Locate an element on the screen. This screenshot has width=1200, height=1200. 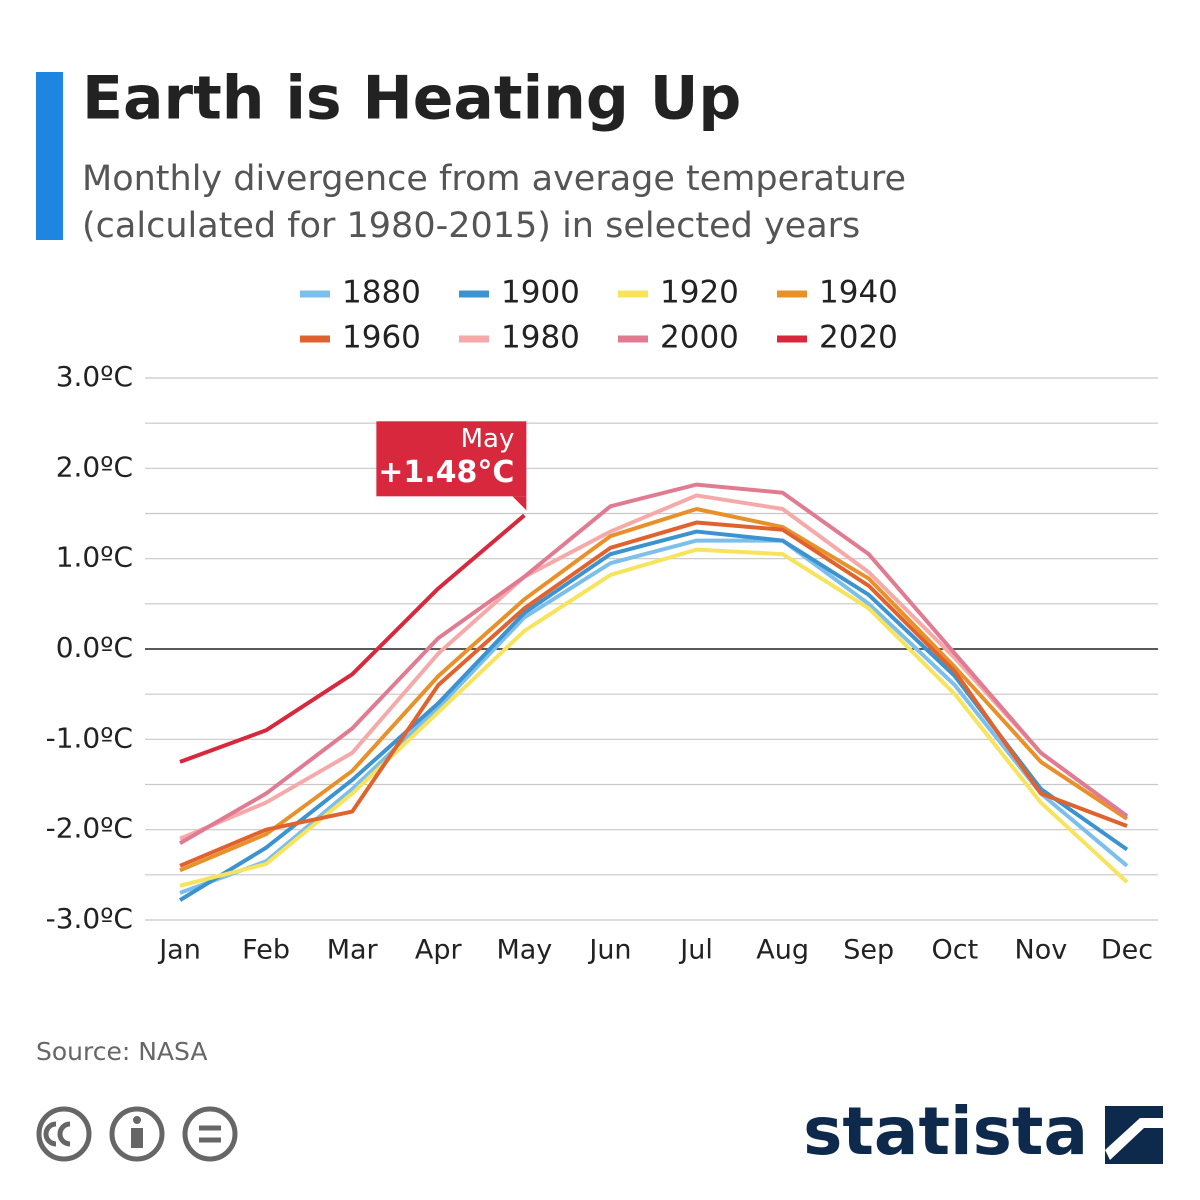
license-icons is located at coordinates (137, 1134).